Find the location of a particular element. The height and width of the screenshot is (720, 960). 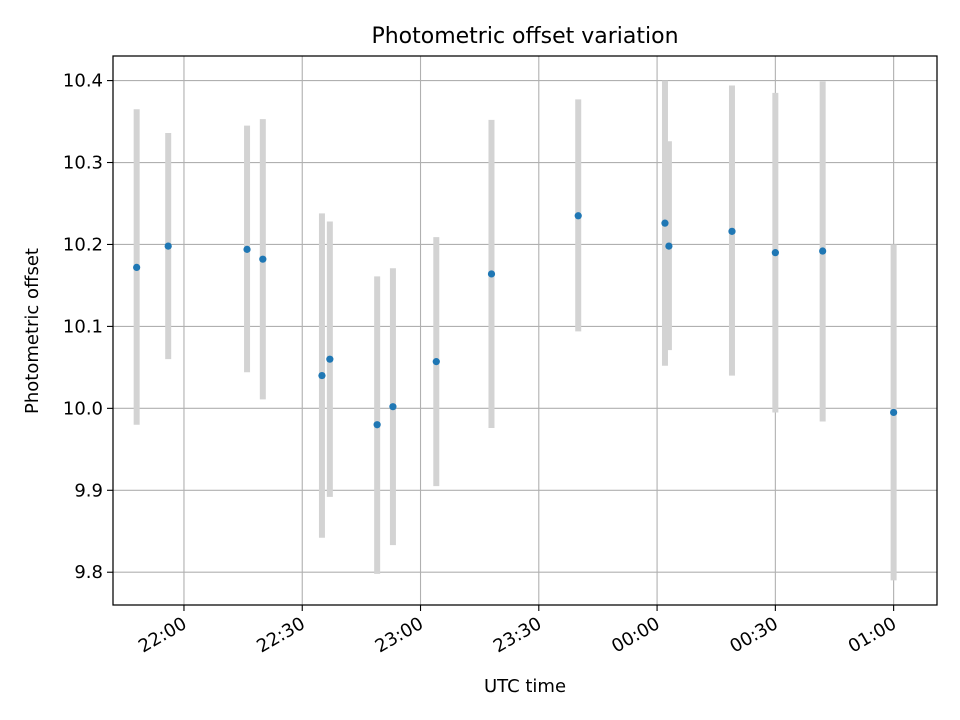

x-axis-label: UTC time is located at coordinates (525, 686).